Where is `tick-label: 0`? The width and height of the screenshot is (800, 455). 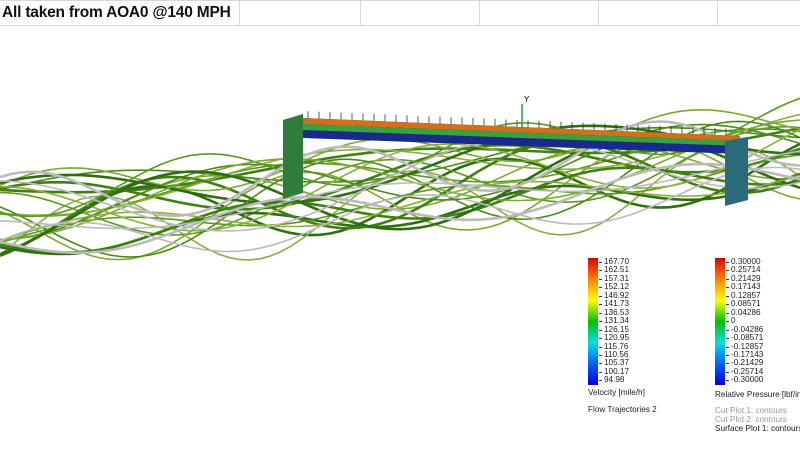 tick-label: 0 is located at coordinates (744, 320).